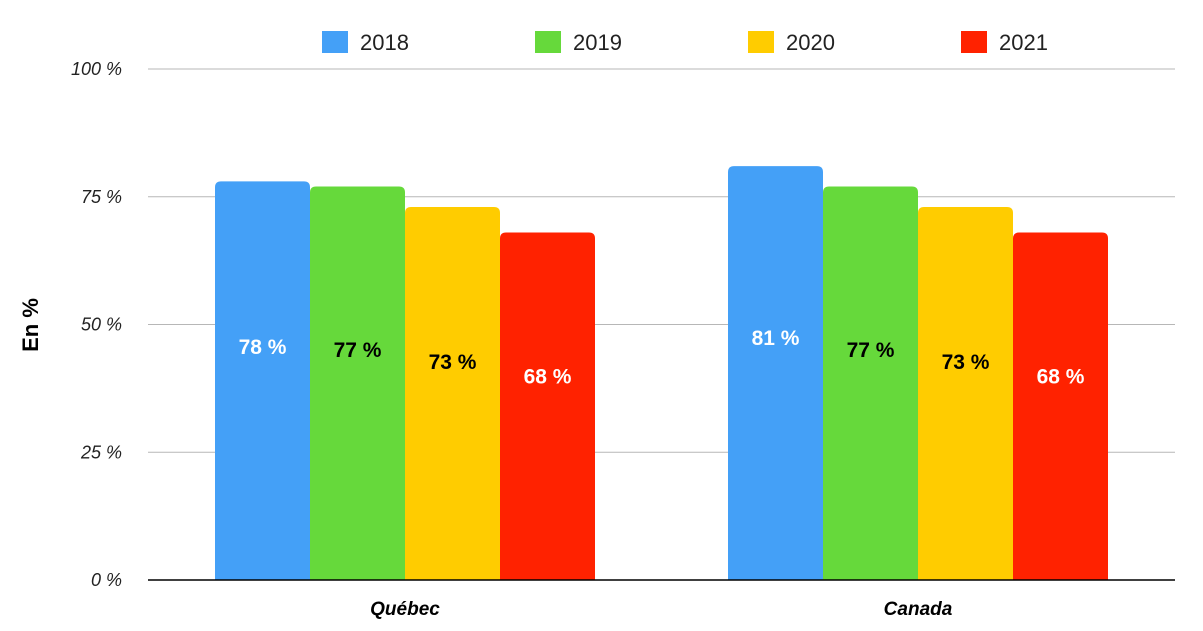 This screenshot has width=1203, height=631. I want to click on legend-label: 2019, so click(597, 42).